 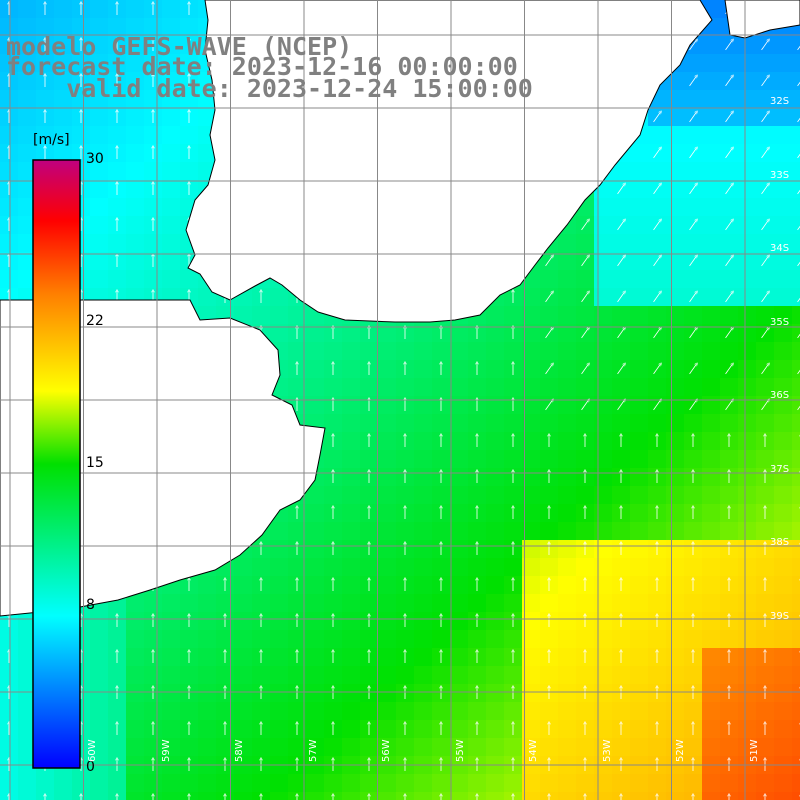 What do you see at coordinates (780, 175) in the screenshot?
I see `latitude-label: 33S` at bounding box center [780, 175].